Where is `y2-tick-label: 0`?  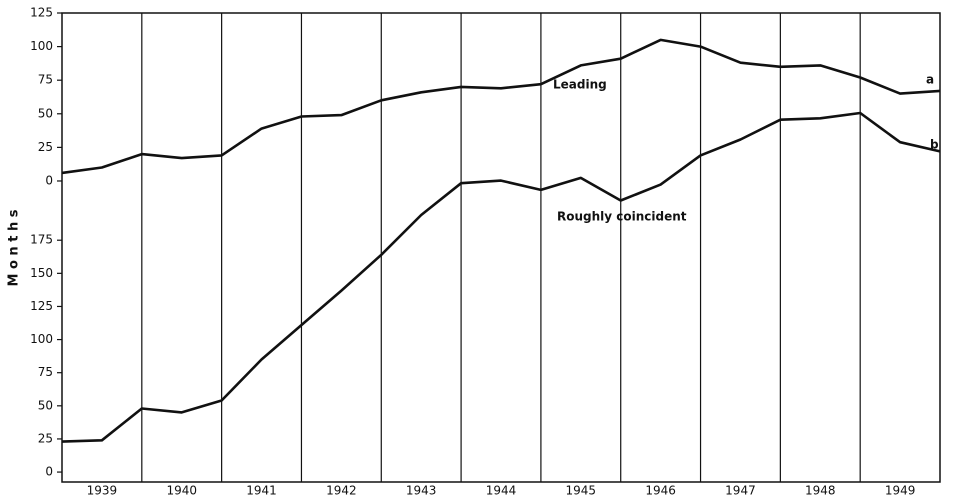 y2-tick-label: 0 is located at coordinates (49, 472).